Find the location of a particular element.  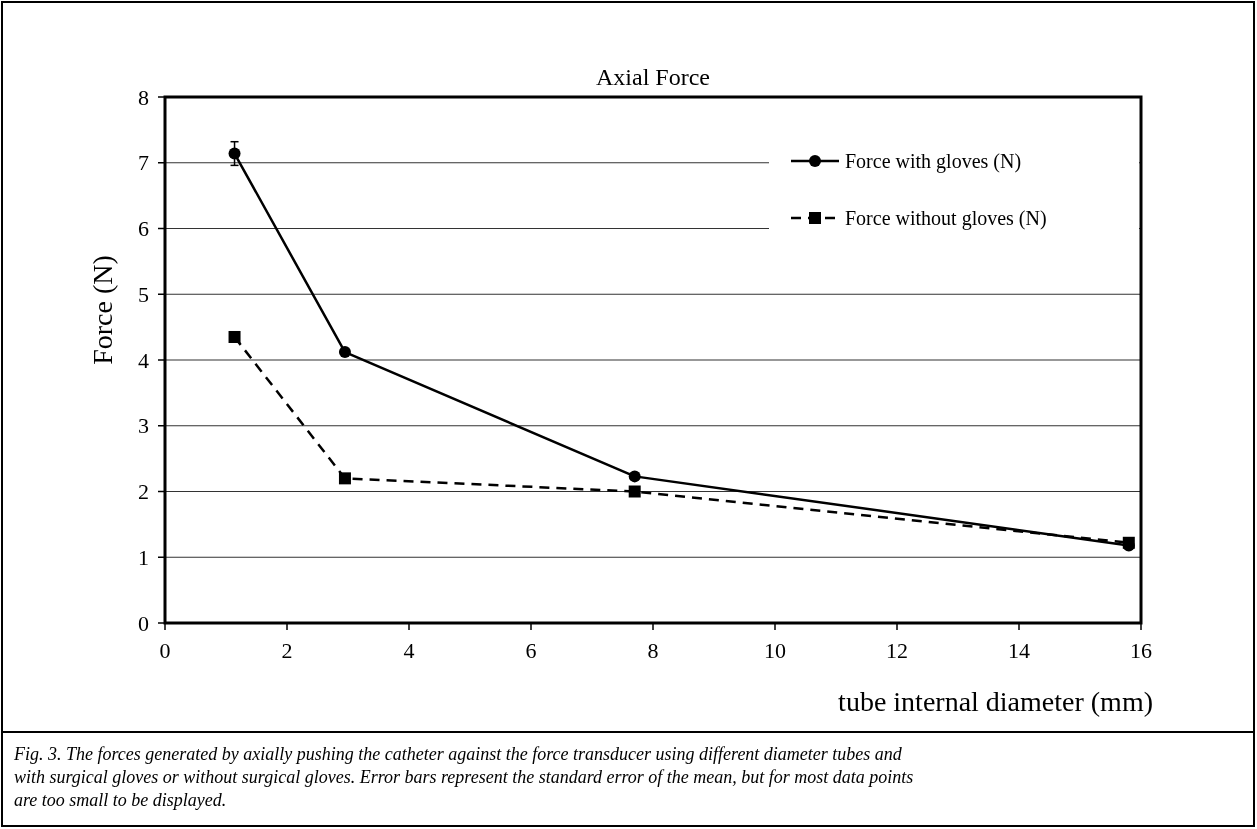

x-tick-label: 12 is located at coordinates (897, 650).